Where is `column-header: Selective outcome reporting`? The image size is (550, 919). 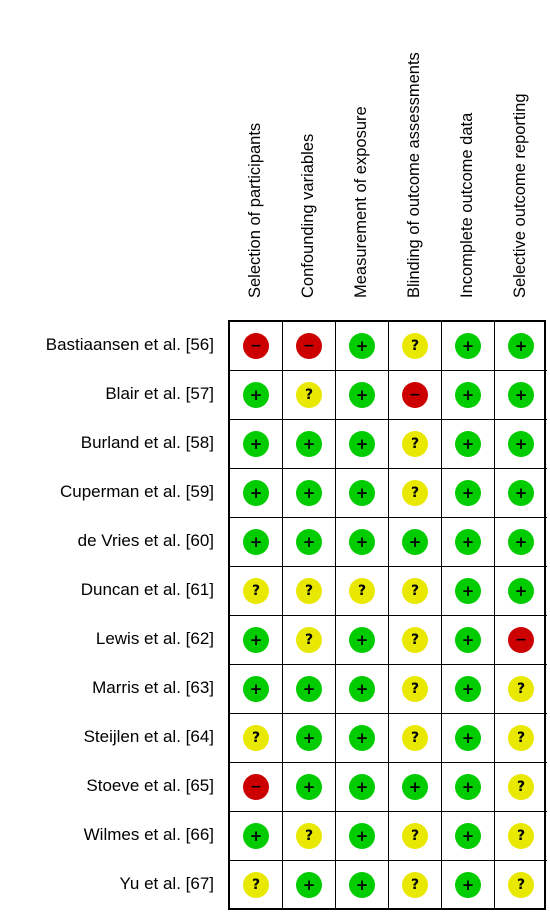
column-header: Selective outcome reporting is located at coordinates (519, 157).